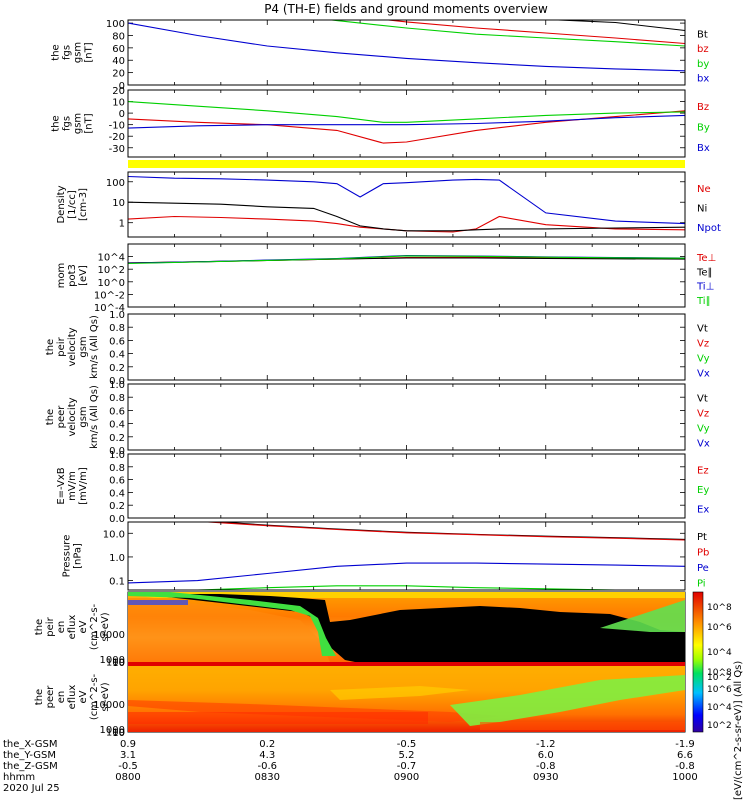 The image size is (750, 800). Describe the element at coordinates (703, 344) in the screenshot. I see `legend-entry: Vz` at that location.